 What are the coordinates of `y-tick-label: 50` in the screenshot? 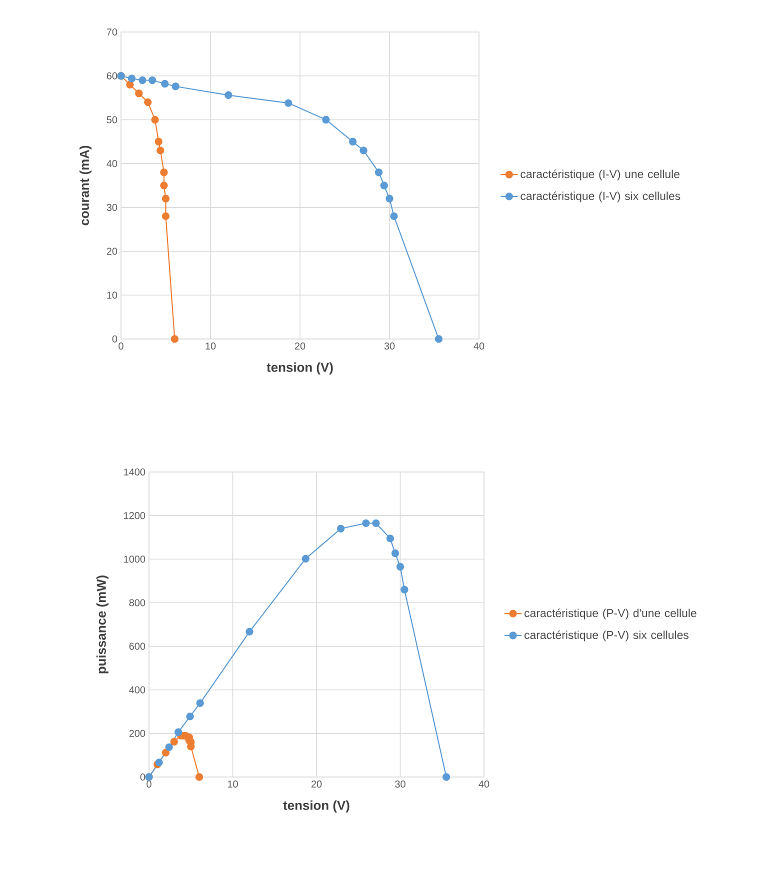 It's located at (112, 120).